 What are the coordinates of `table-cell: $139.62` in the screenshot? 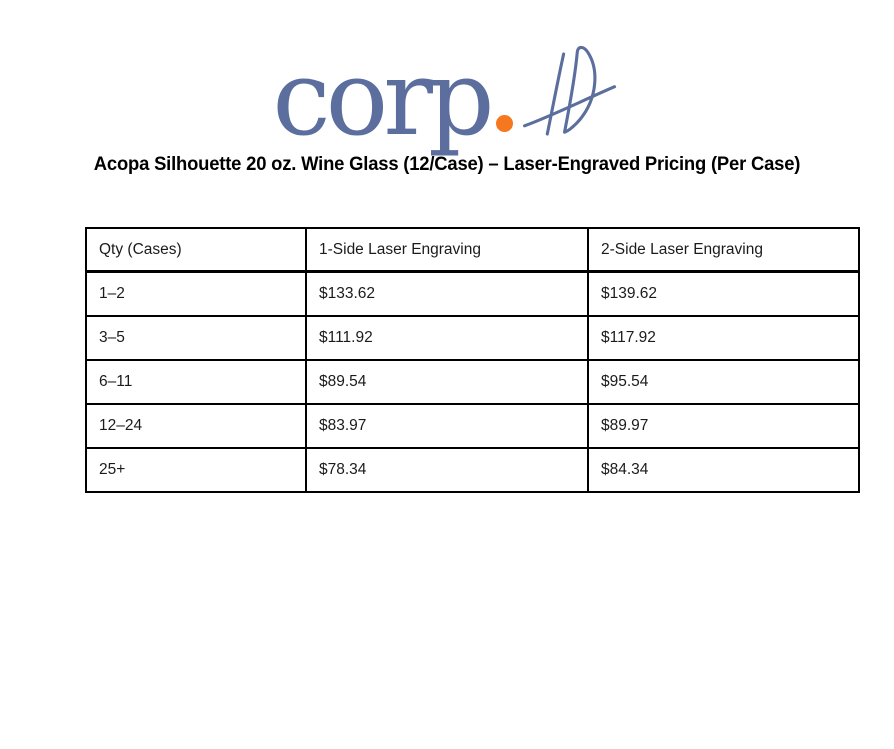 It's located at (723, 293).